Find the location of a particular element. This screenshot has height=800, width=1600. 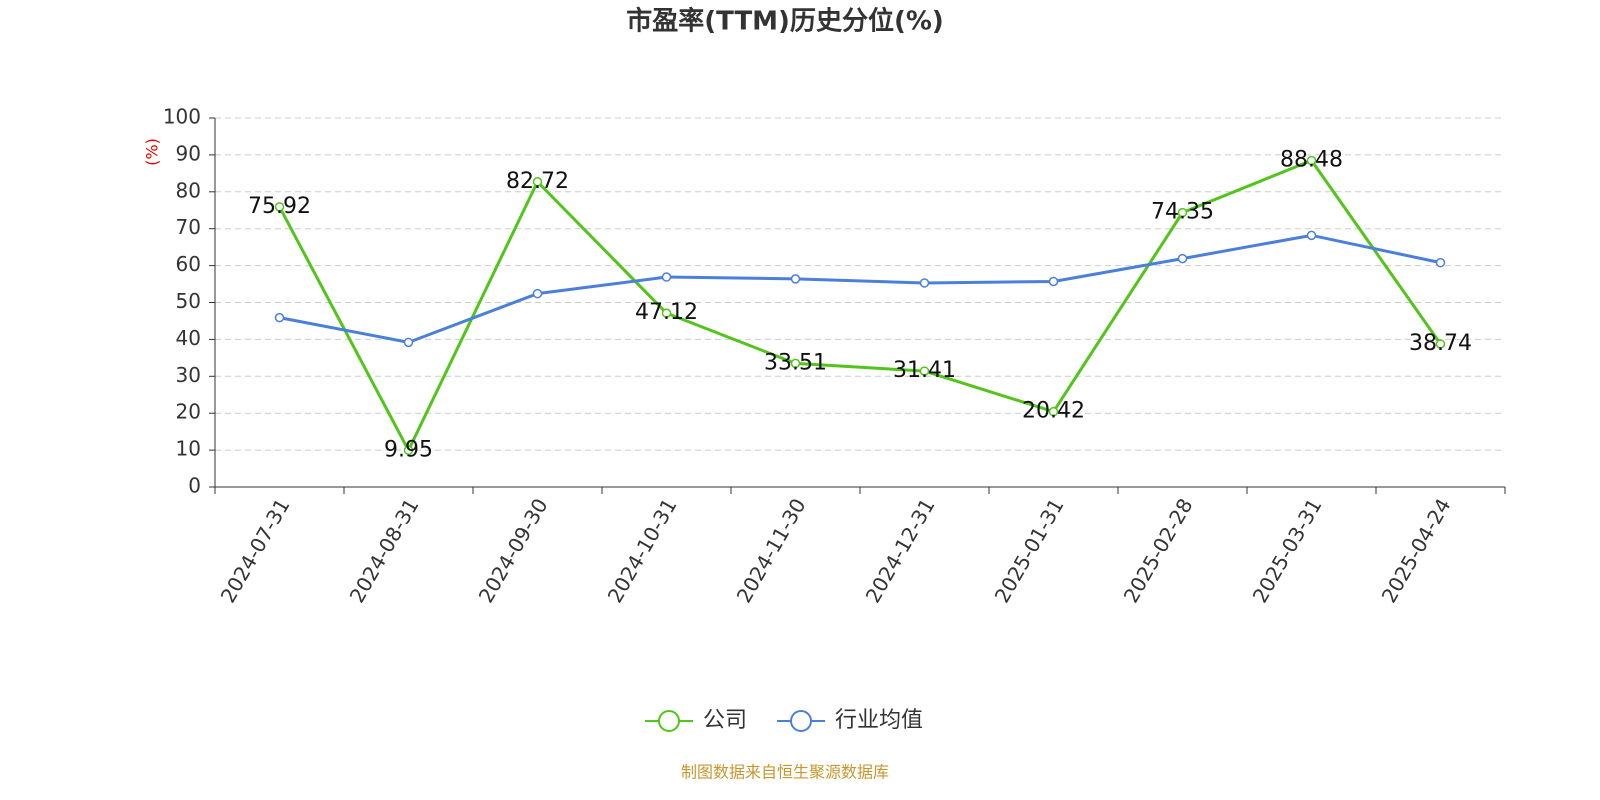

y-tick-label: 70 is located at coordinates (188, 227).